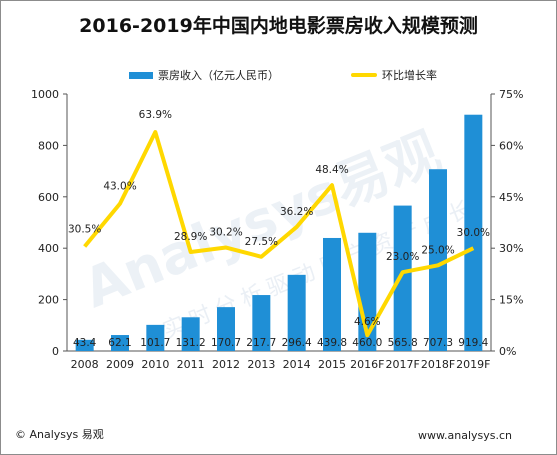 The width and height of the screenshot is (557, 455). Describe the element at coordinates (45, 94) in the screenshot. I see `left-tick-label: 1000` at that location.